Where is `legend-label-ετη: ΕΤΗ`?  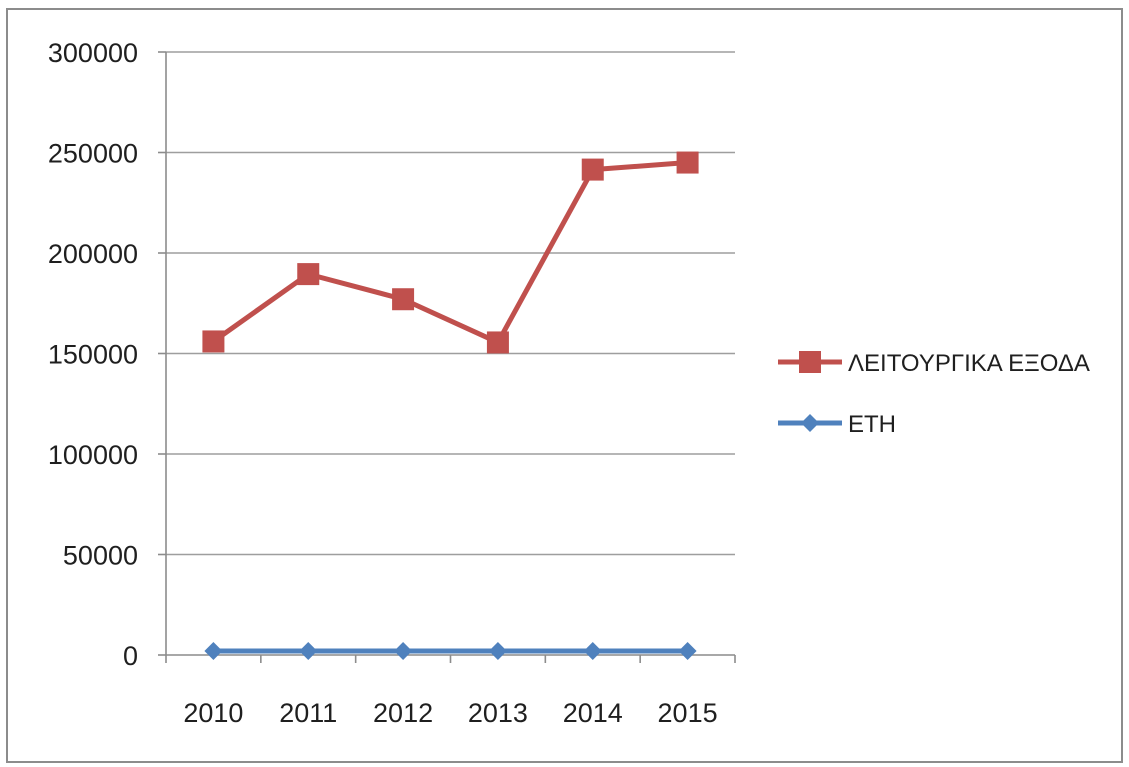 legend-label-ετη: ΕΤΗ is located at coordinates (872, 424).